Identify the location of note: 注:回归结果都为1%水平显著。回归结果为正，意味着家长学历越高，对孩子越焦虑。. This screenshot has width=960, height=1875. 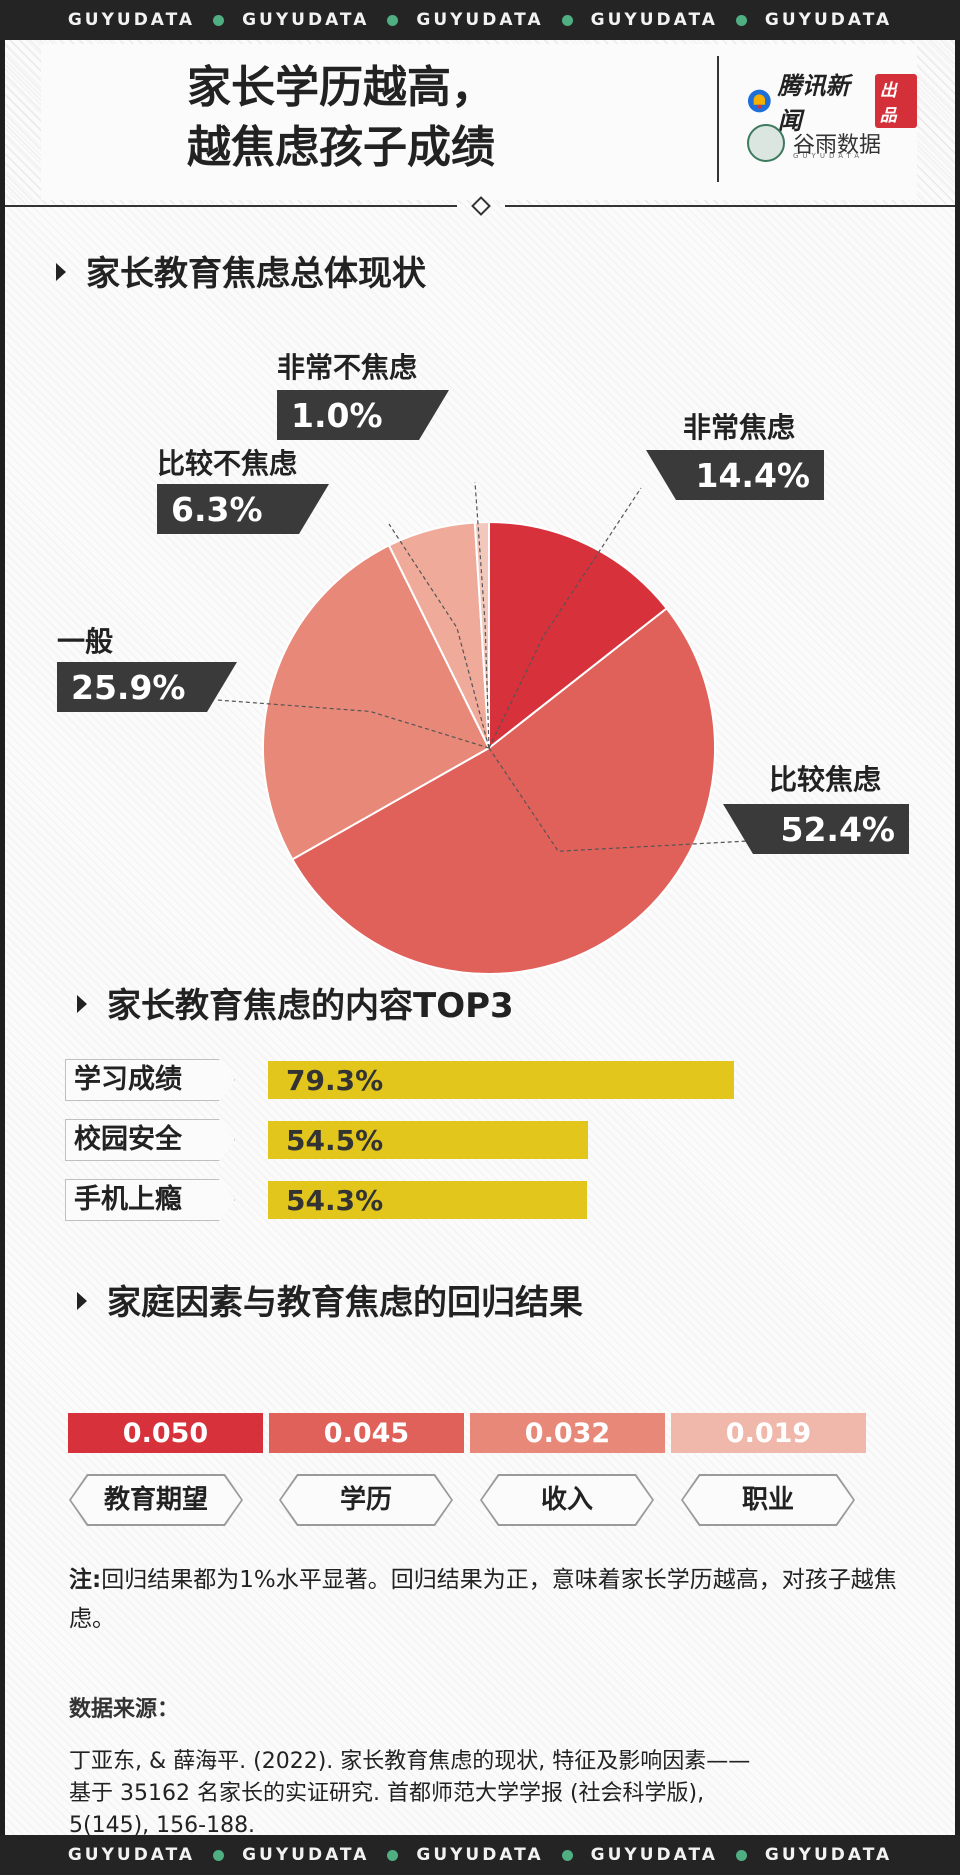
(484, 1600).